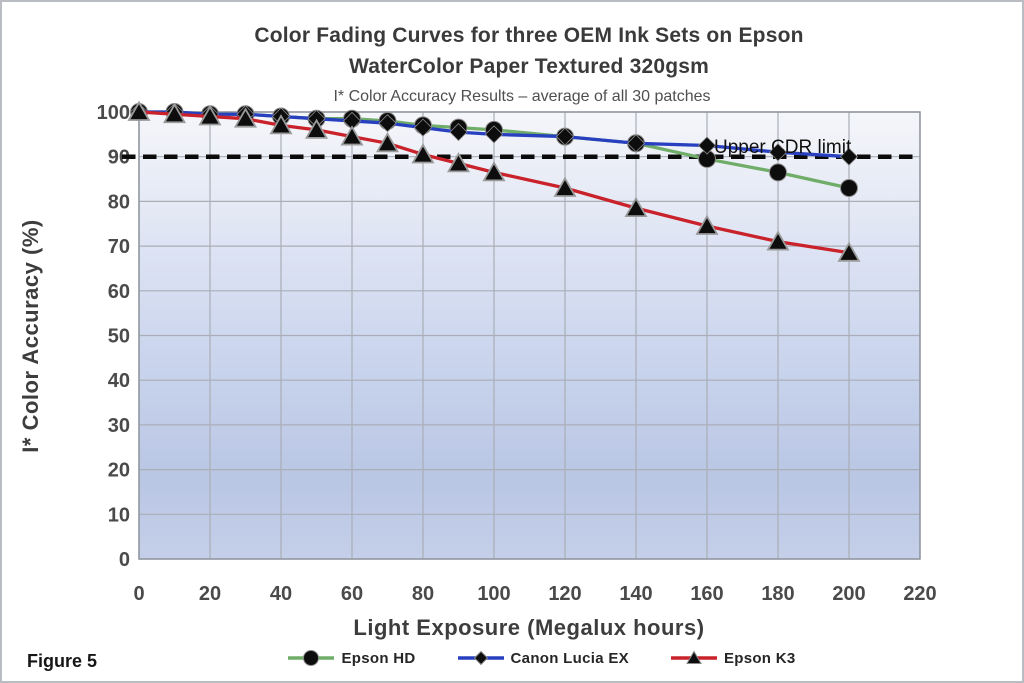 This screenshot has width=1024, height=683. I want to click on x-tick-label: 180, so click(777, 594).